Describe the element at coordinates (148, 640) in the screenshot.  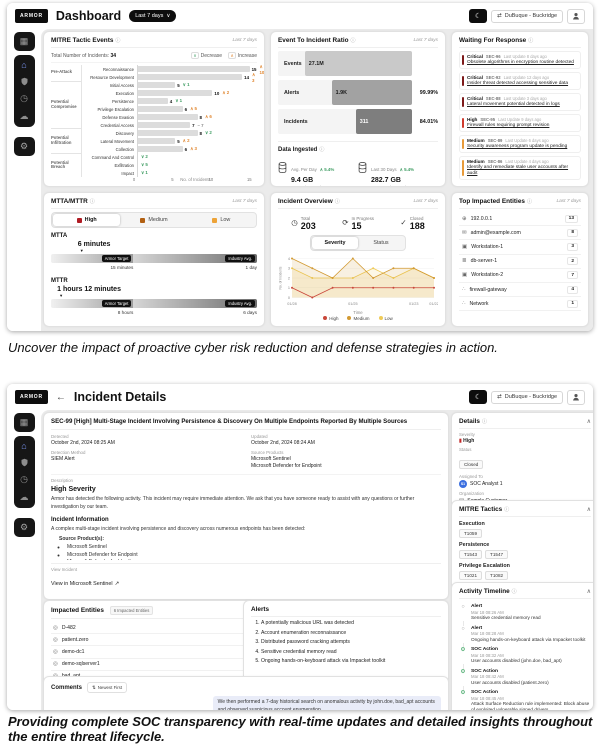
I see `impacted-entity-row: ◎ patient.zero` at that location.